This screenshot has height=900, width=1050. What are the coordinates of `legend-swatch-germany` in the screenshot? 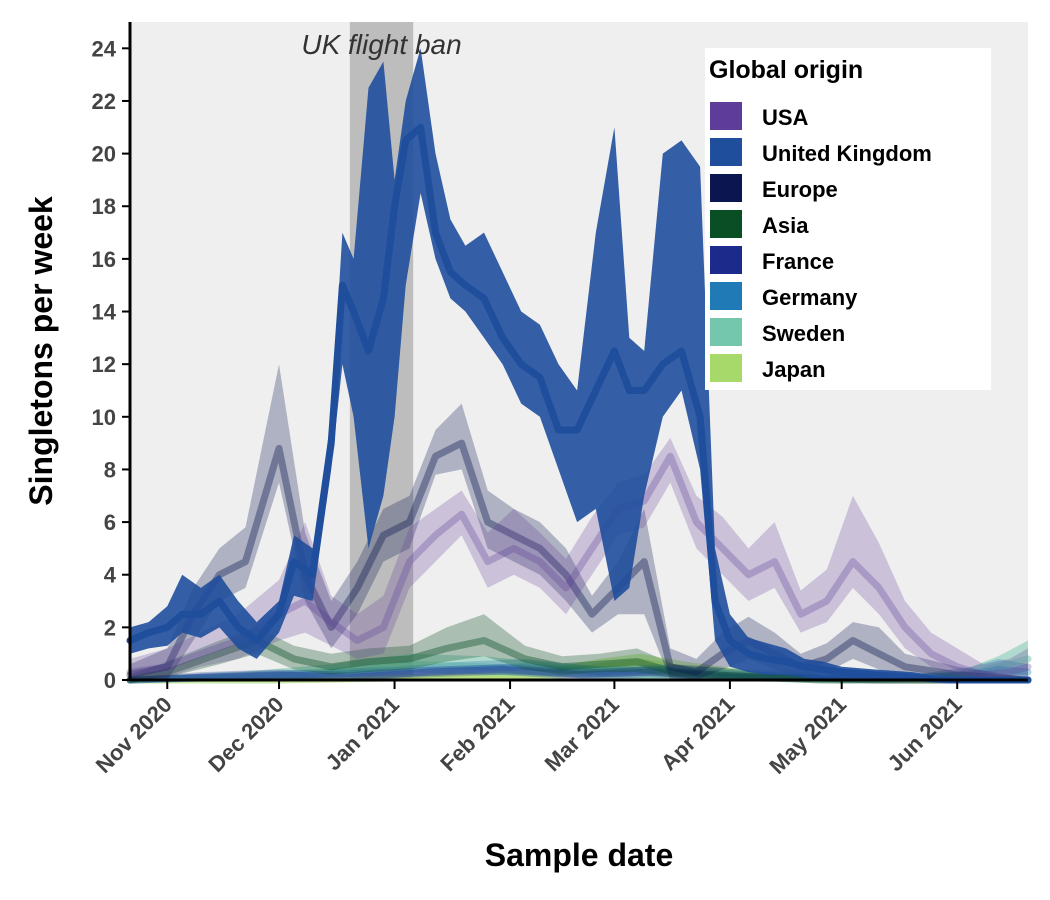 It's located at (726, 296).